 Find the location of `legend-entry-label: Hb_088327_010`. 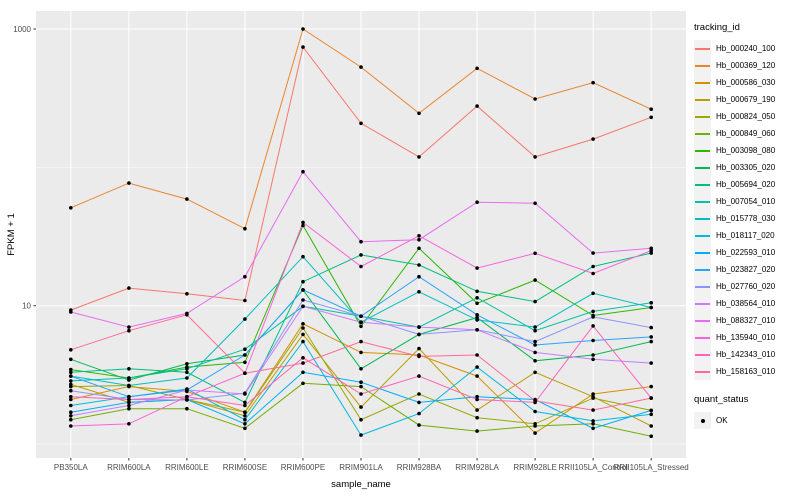

legend-entry-label: Hb_088327_010 is located at coordinates (746, 320).